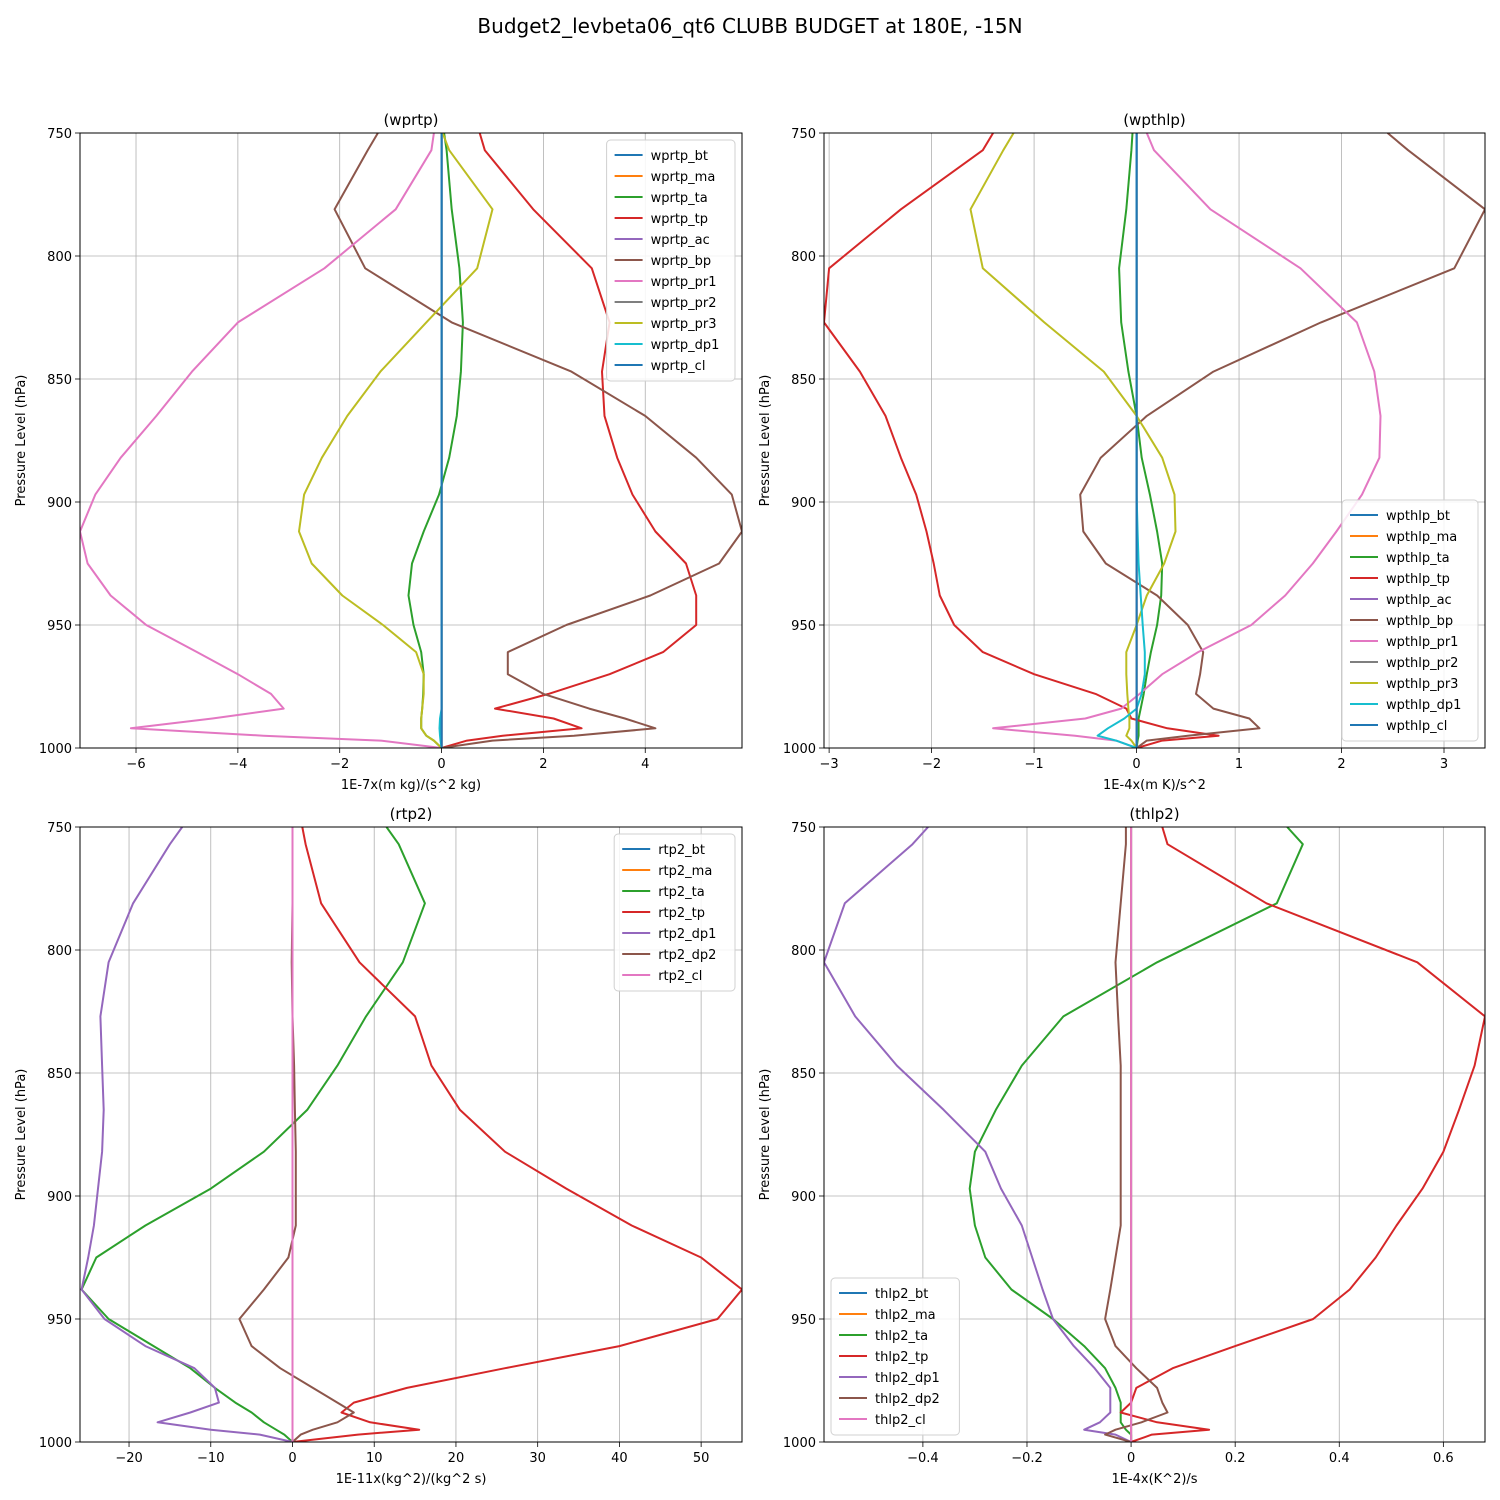  What do you see at coordinates (685, 871) in the screenshot?
I see `legend-label: rtp2_ma` at bounding box center [685, 871].